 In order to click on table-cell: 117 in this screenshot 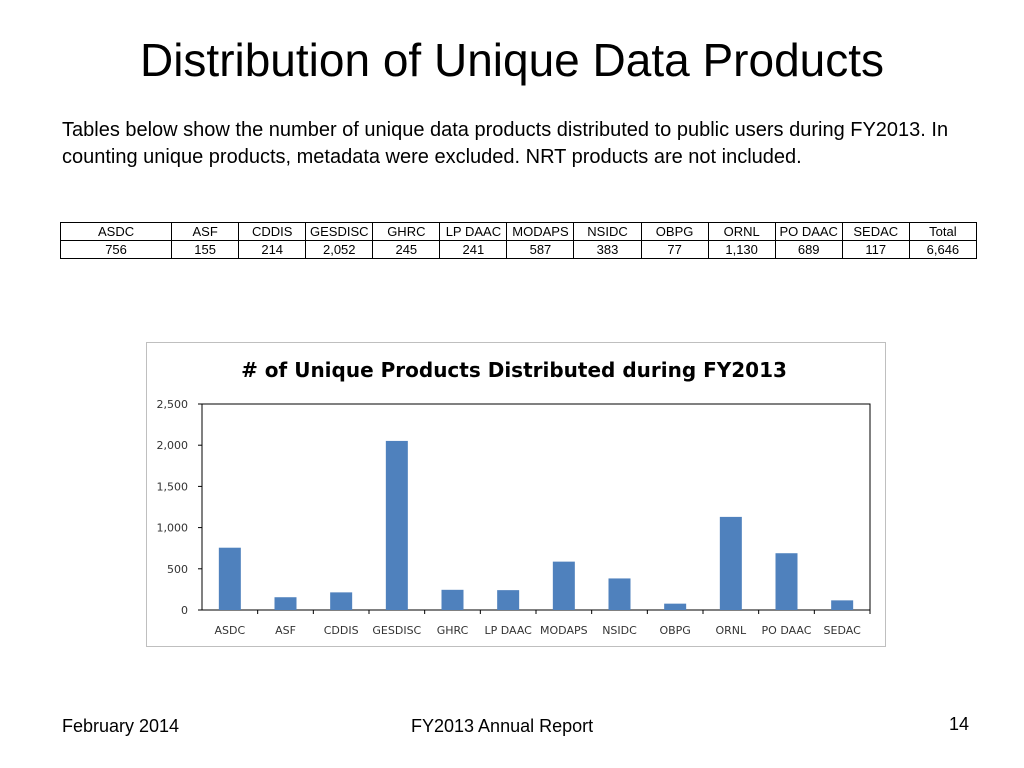, I will do `click(875, 249)`.